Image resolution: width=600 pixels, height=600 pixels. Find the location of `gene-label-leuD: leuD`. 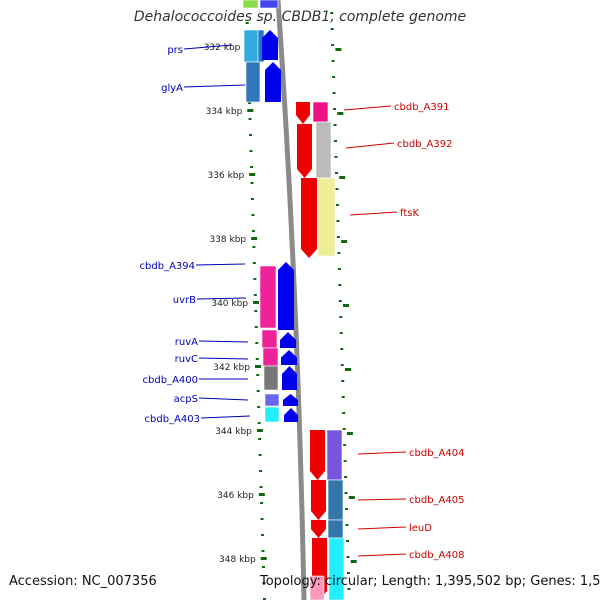

gene-label-leuD: leuD is located at coordinates (420, 528).